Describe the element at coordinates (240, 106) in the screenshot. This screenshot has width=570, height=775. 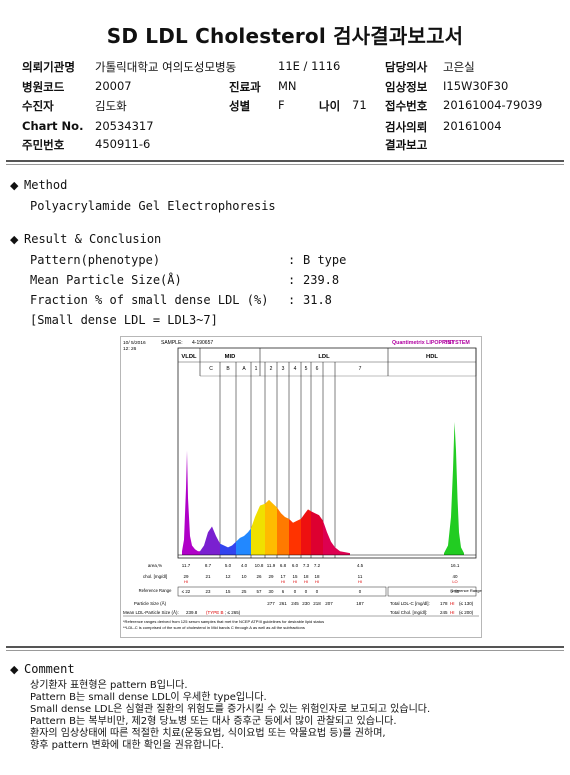
I see `sex-label: 성별` at that location.